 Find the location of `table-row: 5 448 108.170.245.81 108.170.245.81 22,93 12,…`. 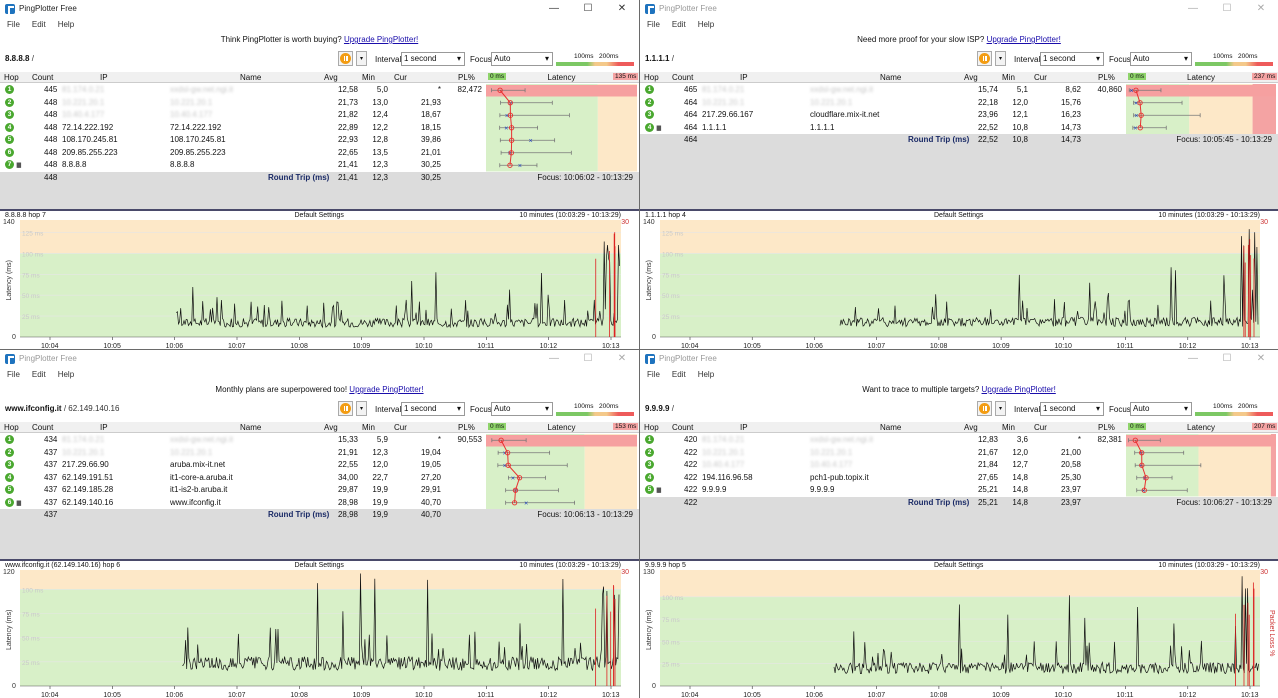

table-row: 5 448 108.170.245.81 108.170.245.81 22,93 12,… is located at coordinates (243, 140).